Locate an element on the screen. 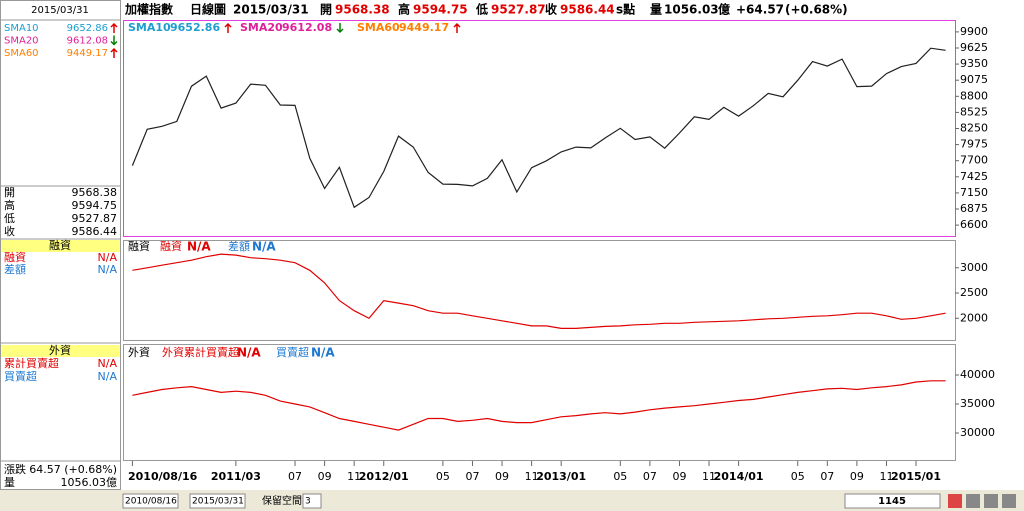 This screenshot has height=511, width=1024. sma-legend: SMA10 9652.86 SMA20 9612.08 SMA60 9449.17 is located at coordinates (294, 27).